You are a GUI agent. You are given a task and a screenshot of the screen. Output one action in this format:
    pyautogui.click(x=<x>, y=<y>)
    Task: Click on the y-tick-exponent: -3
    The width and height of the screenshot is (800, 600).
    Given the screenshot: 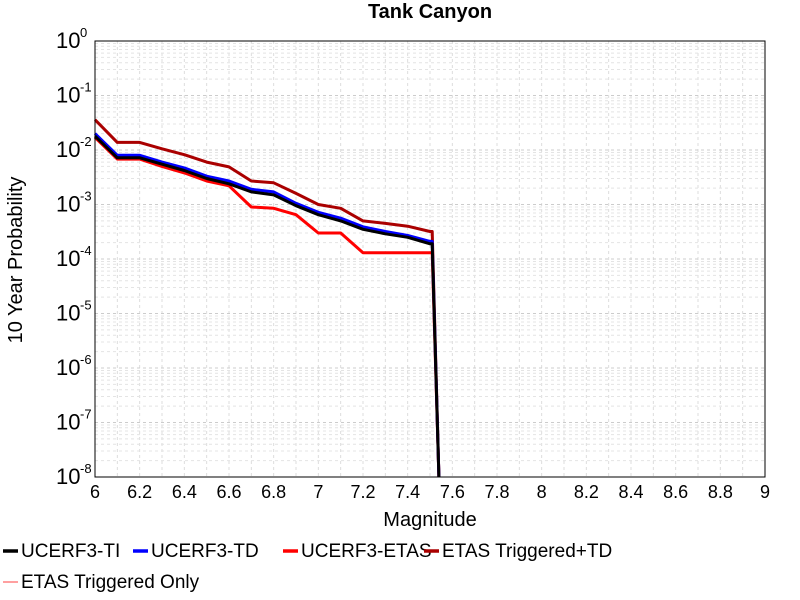 What is the action you would take?
    pyautogui.click(x=86, y=196)
    